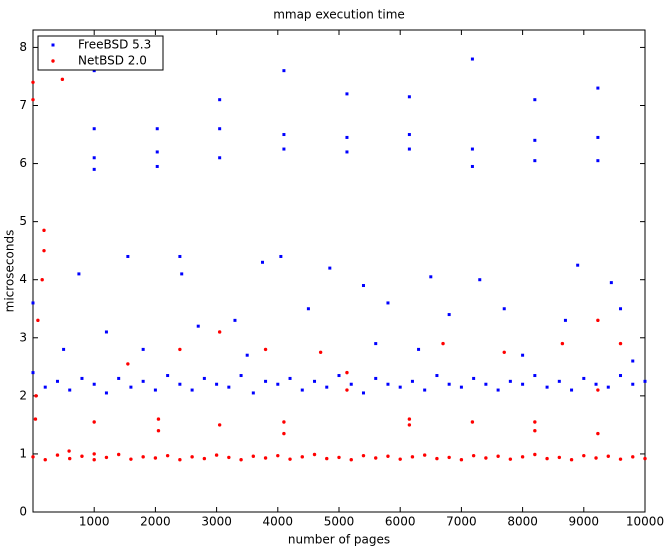  Describe the element at coordinates (23, 512) in the screenshot. I see `y-tick-label: 0` at that location.